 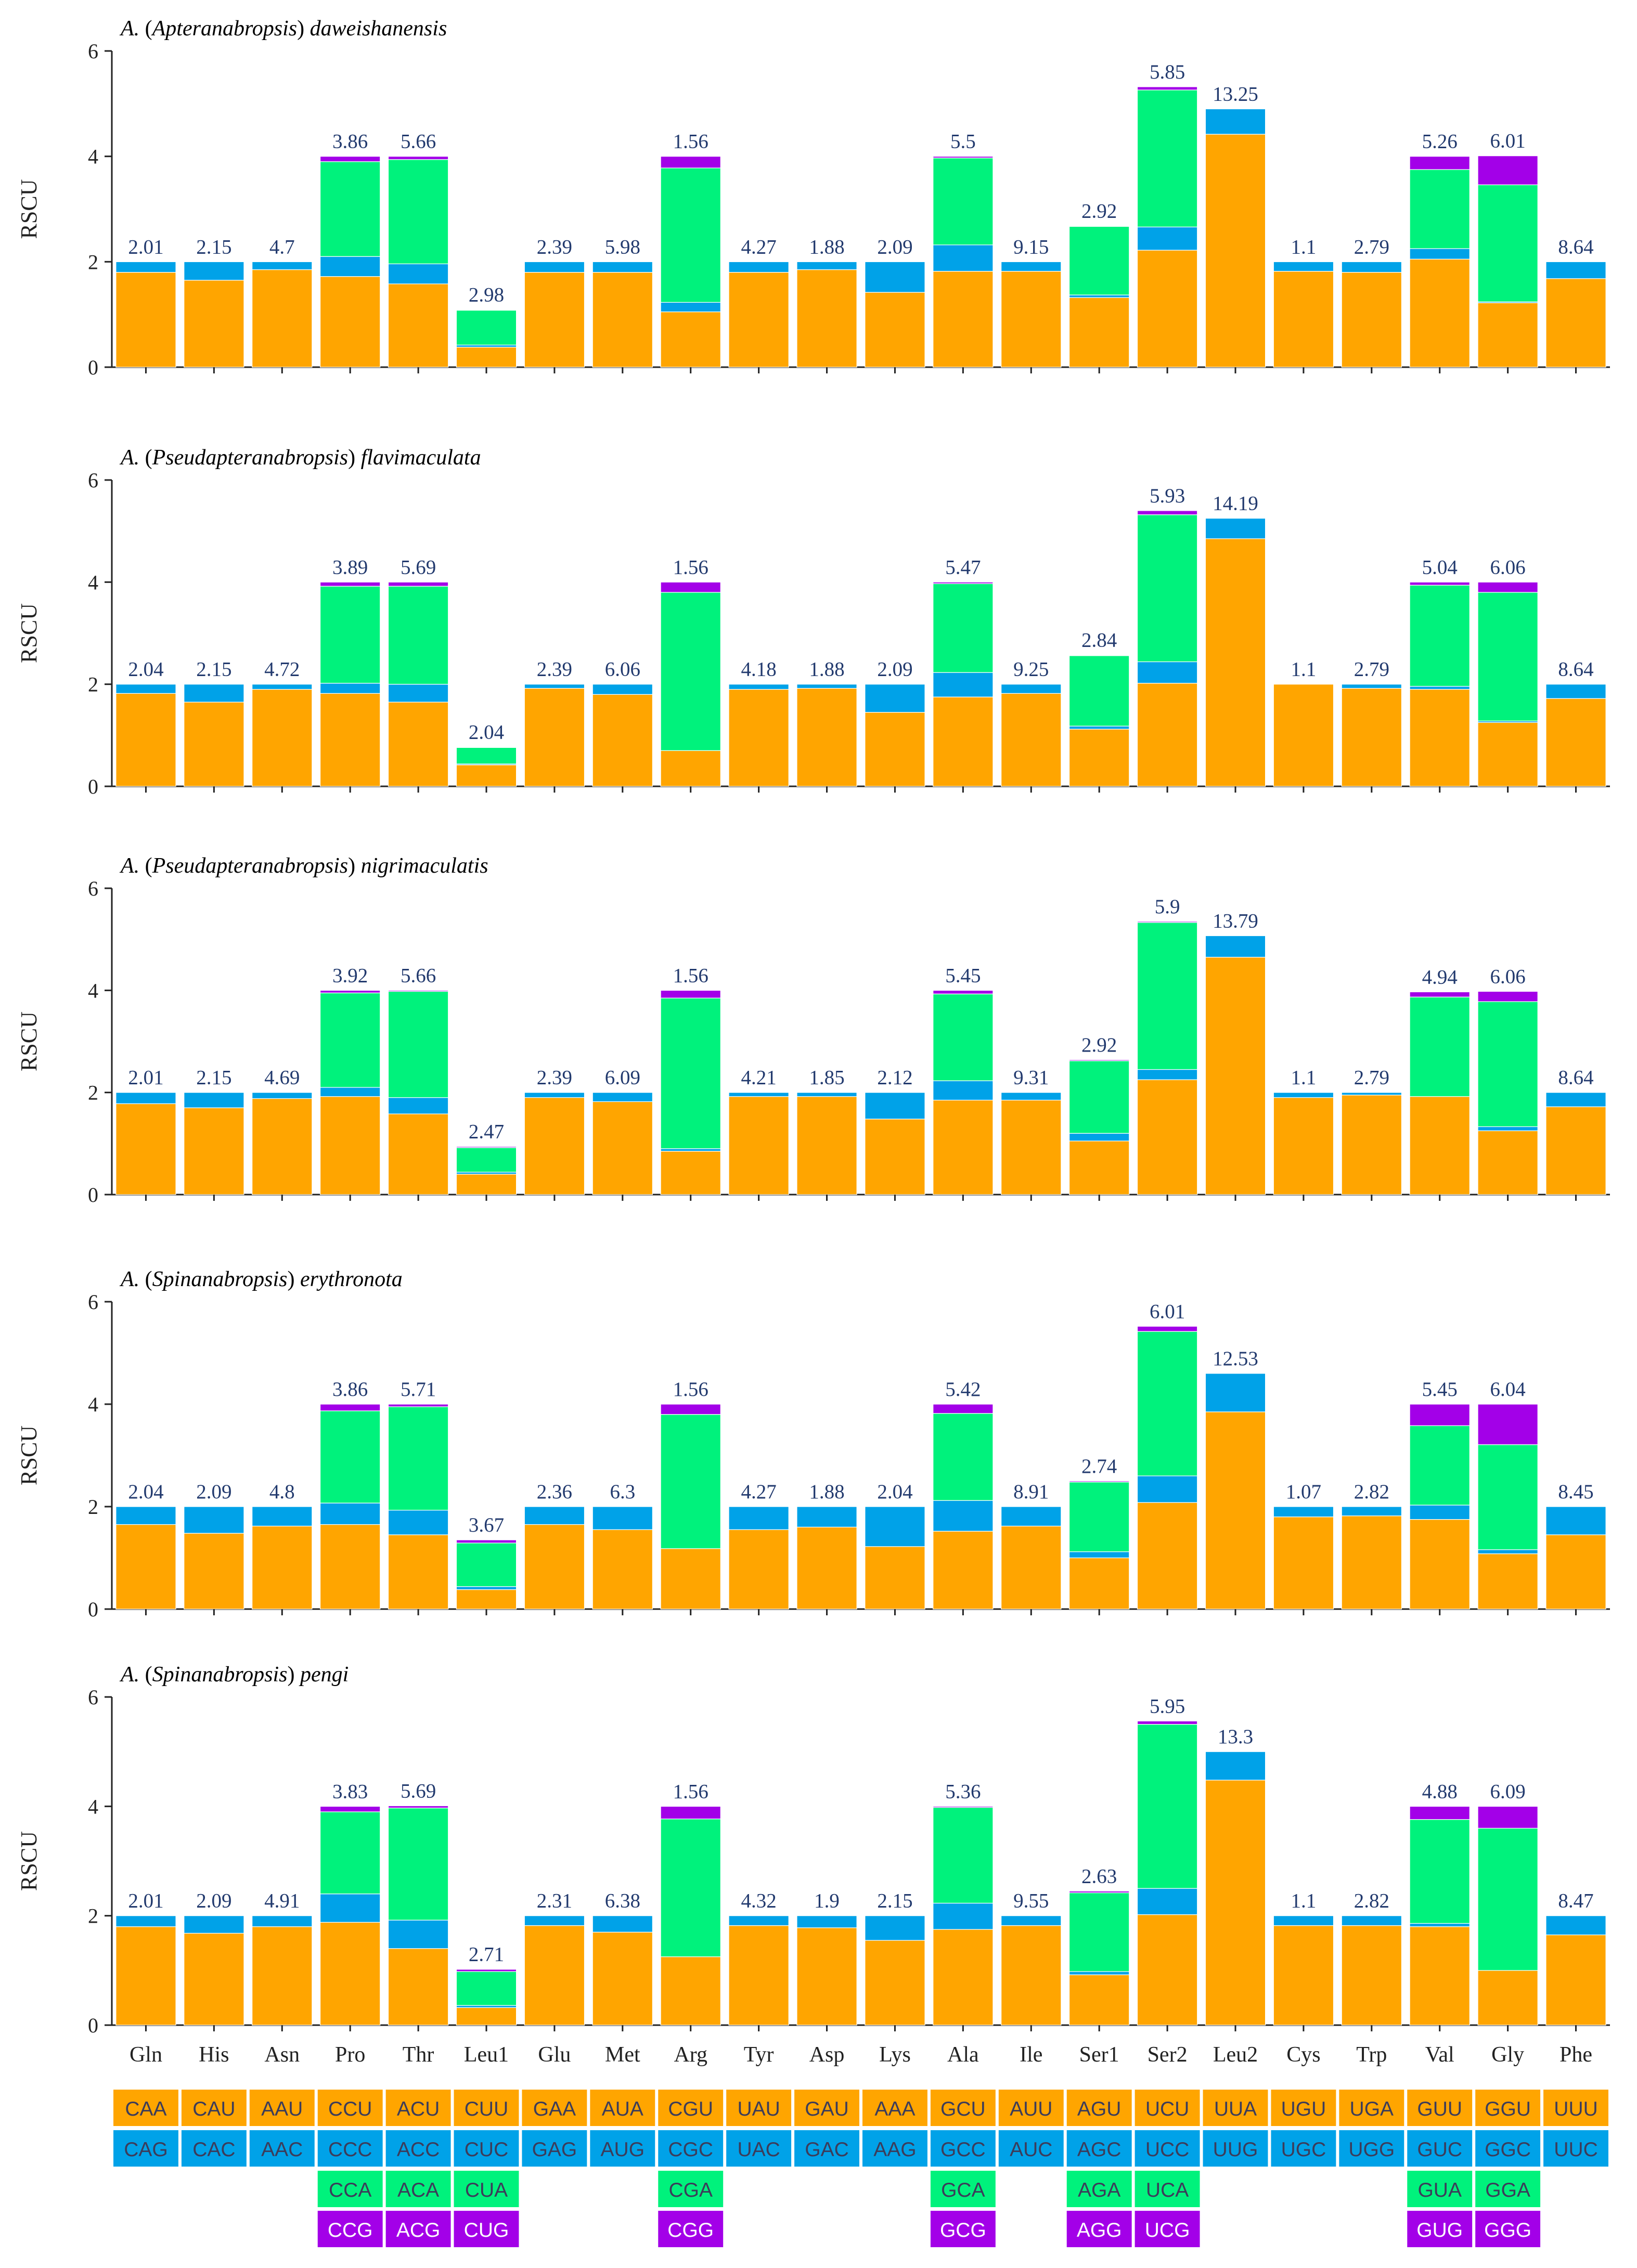 I want to click on y-tick-label: 4, so click(x=93, y=1405).